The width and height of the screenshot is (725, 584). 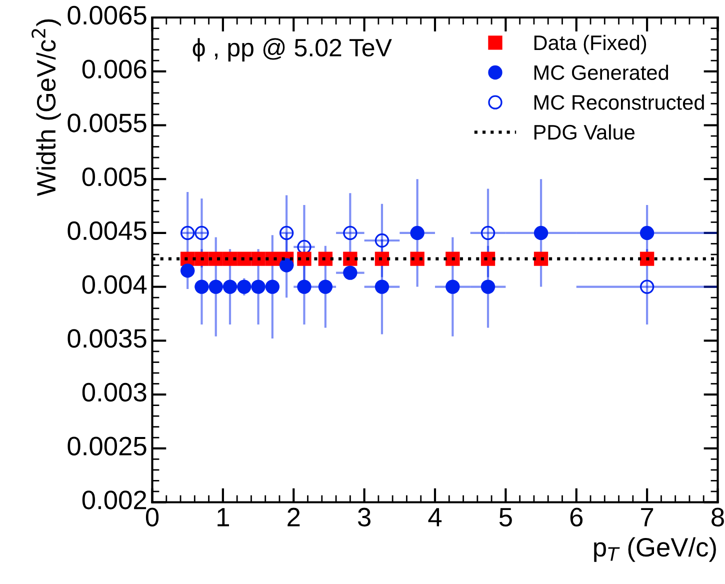 I want to click on y-tick-label: 0.0035, so click(x=107, y=338).